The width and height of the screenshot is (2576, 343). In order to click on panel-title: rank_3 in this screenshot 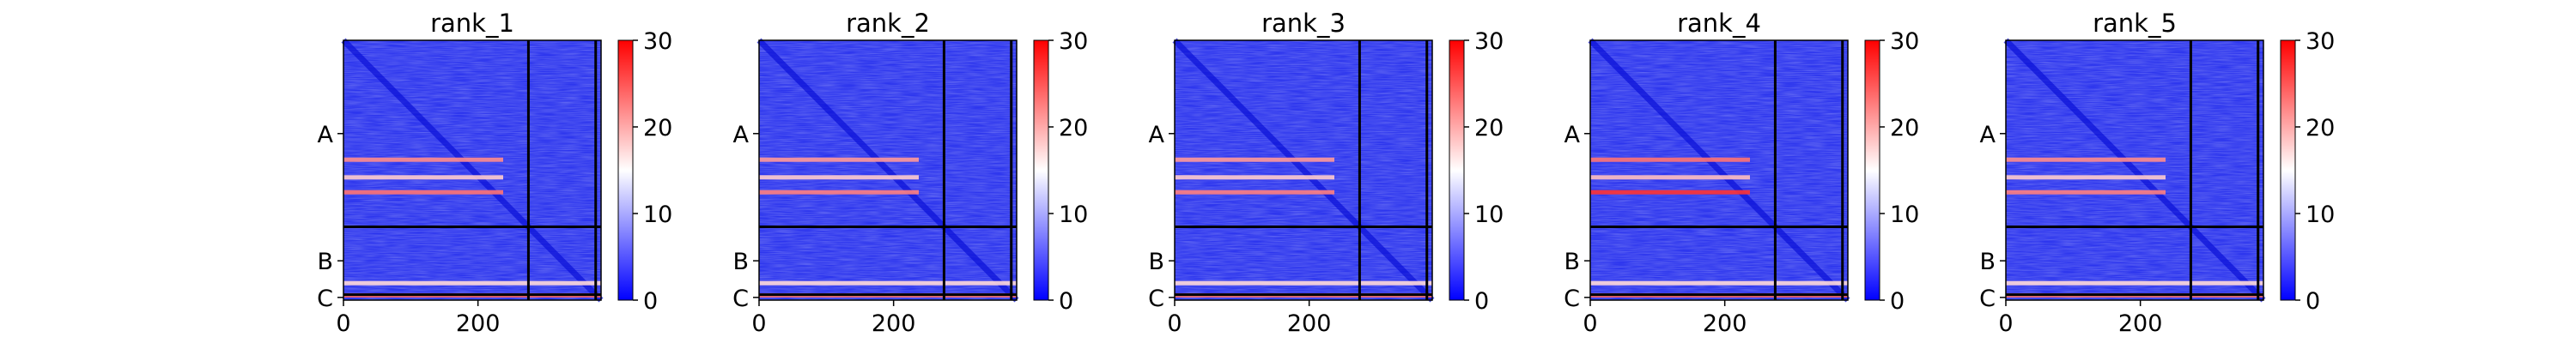, I will do `click(1303, 24)`.